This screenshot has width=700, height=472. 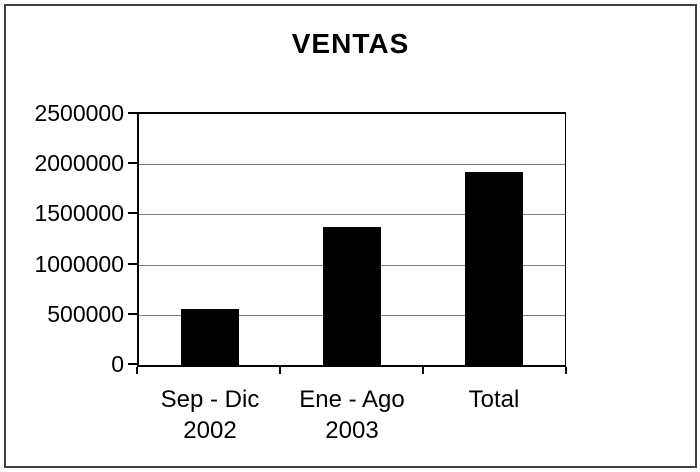 I want to click on x-axis-label-line: 2002, so click(x=210, y=430).